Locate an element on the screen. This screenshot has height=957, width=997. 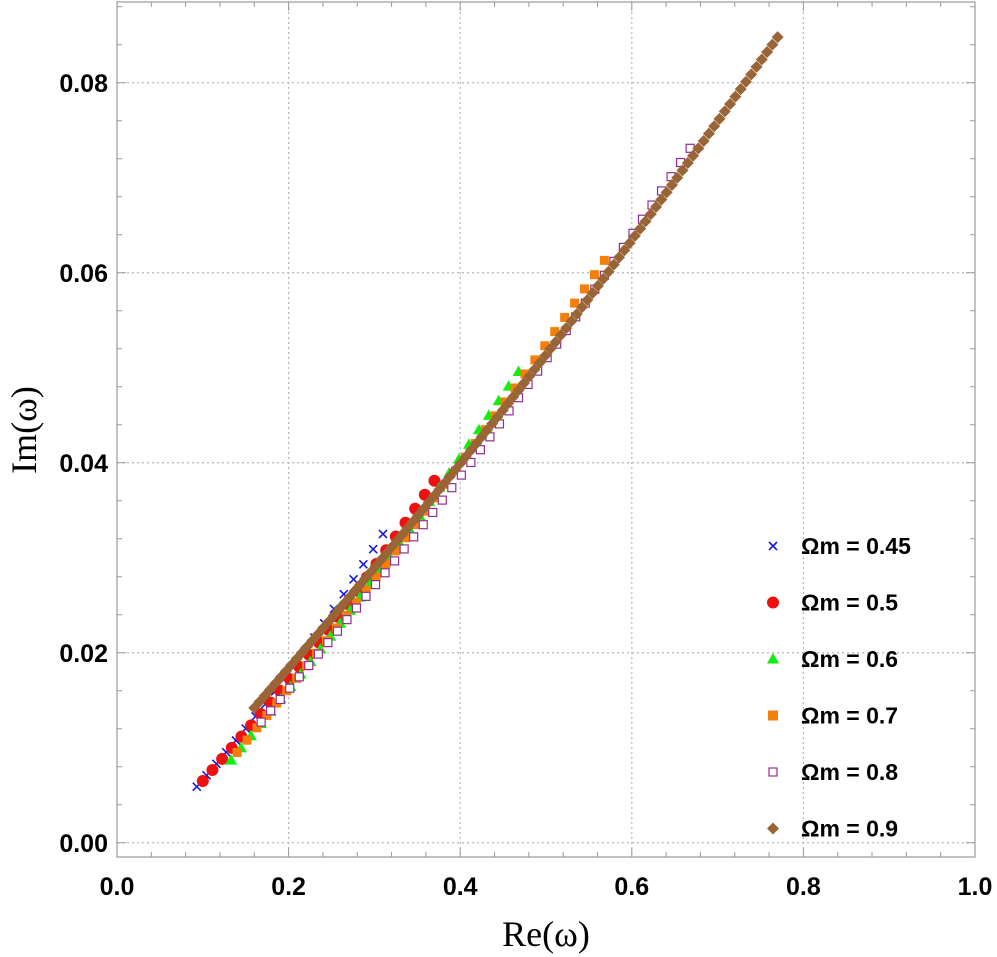
y-tick-label: 0.00 is located at coordinates (83, 844).